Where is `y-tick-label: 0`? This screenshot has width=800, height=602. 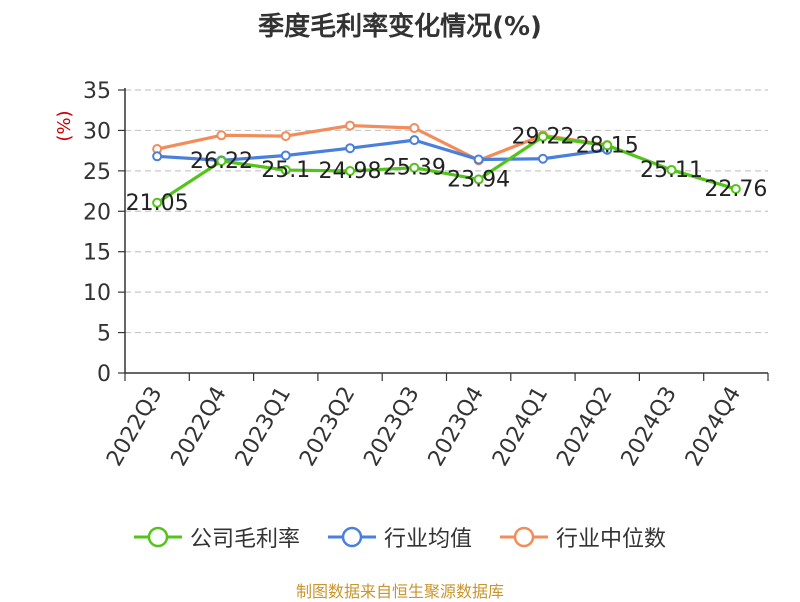
y-tick-label: 0 is located at coordinates (104, 374).